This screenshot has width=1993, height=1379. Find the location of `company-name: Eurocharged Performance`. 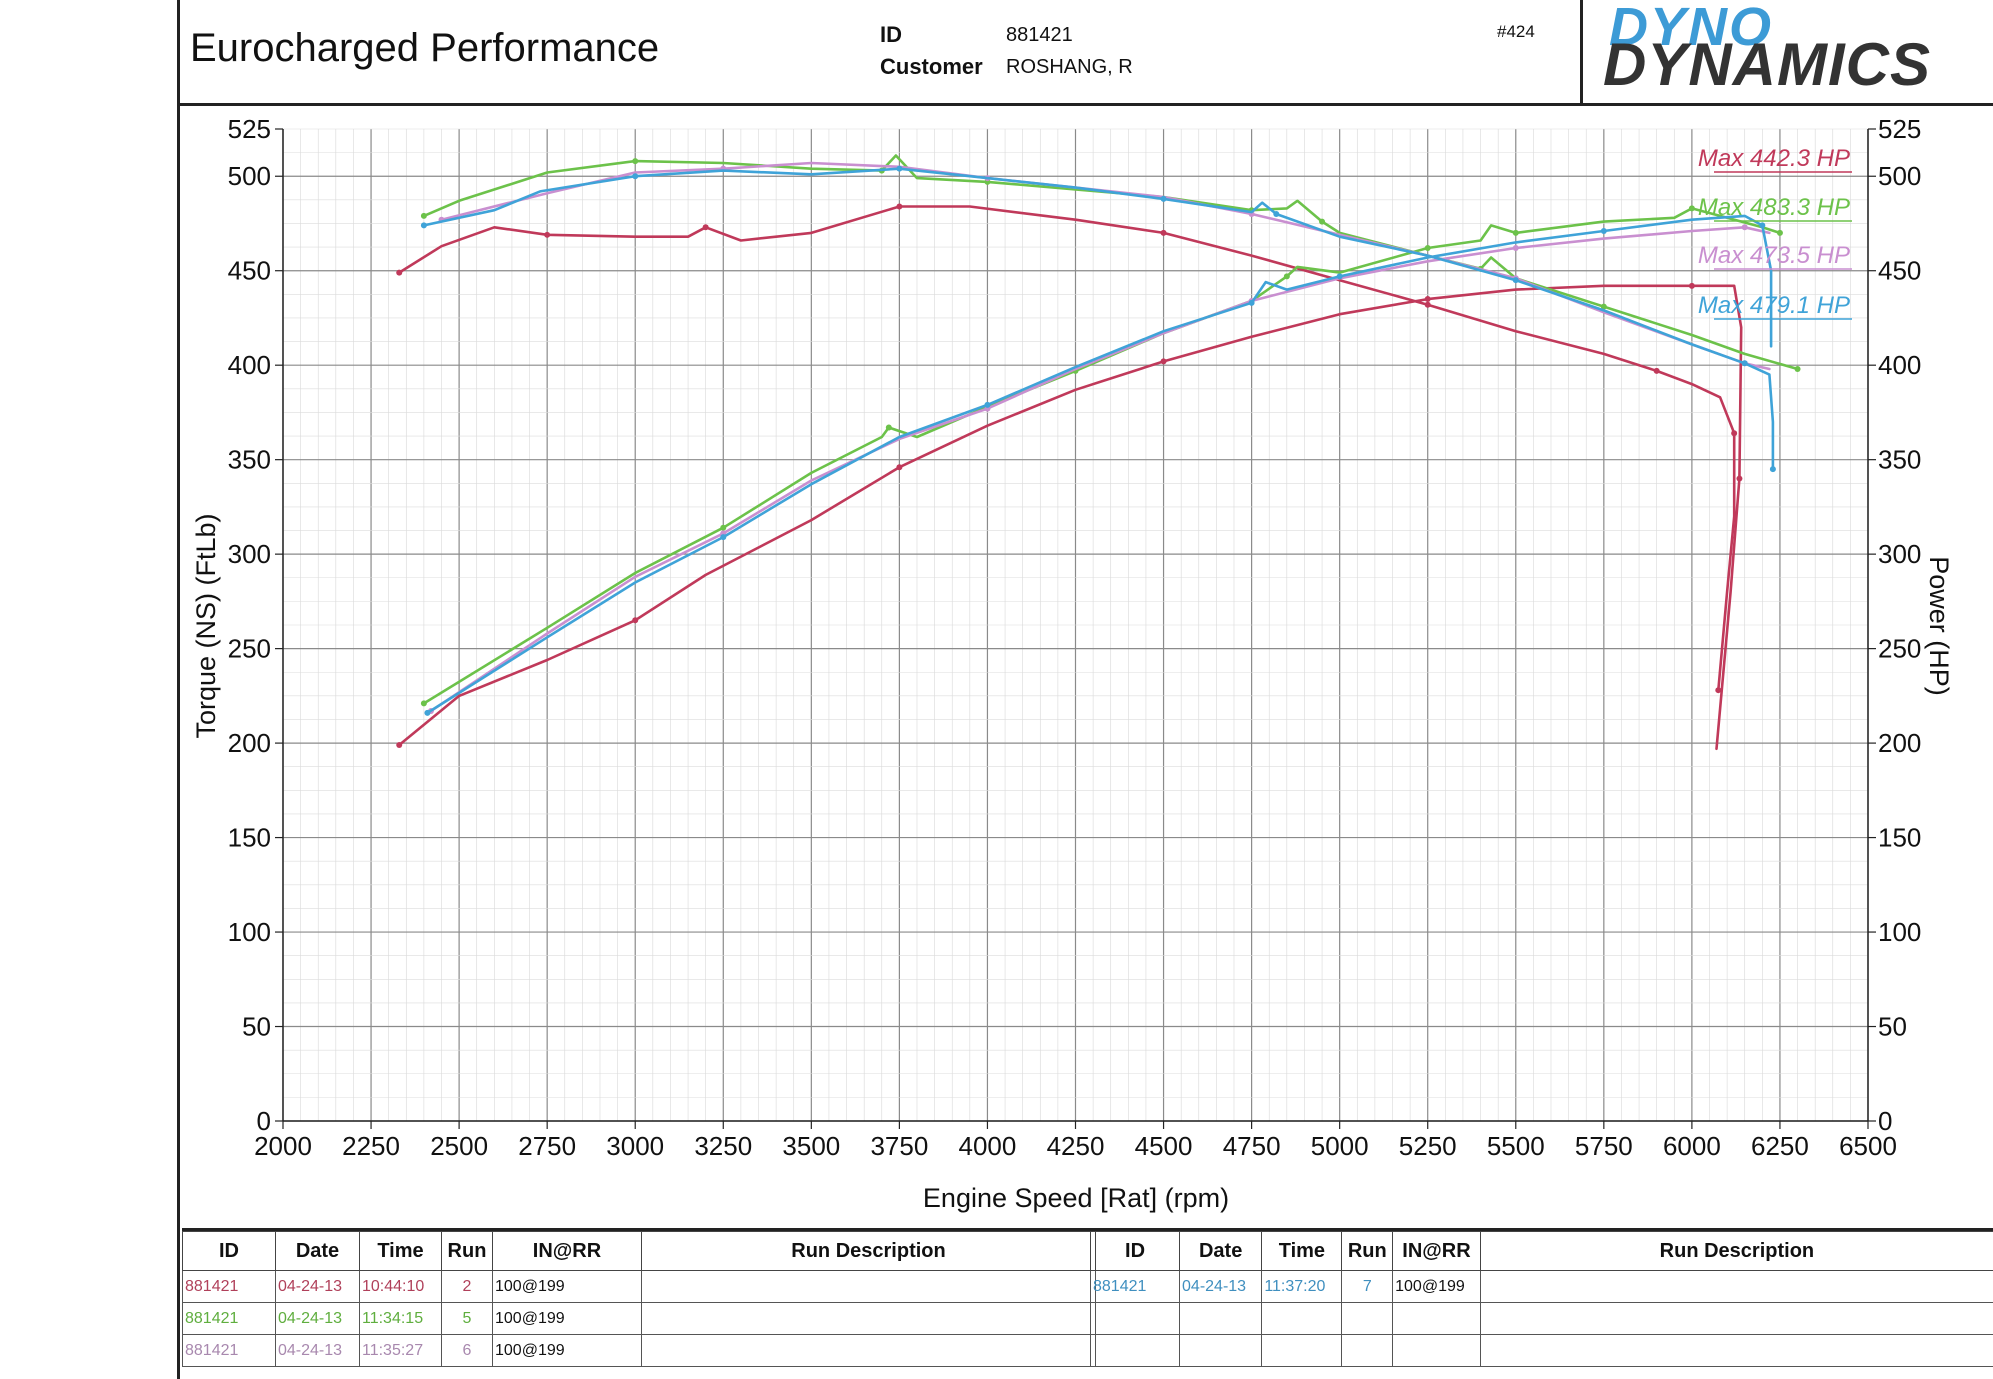

company-name: Eurocharged Performance is located at coordinates (425, 48).